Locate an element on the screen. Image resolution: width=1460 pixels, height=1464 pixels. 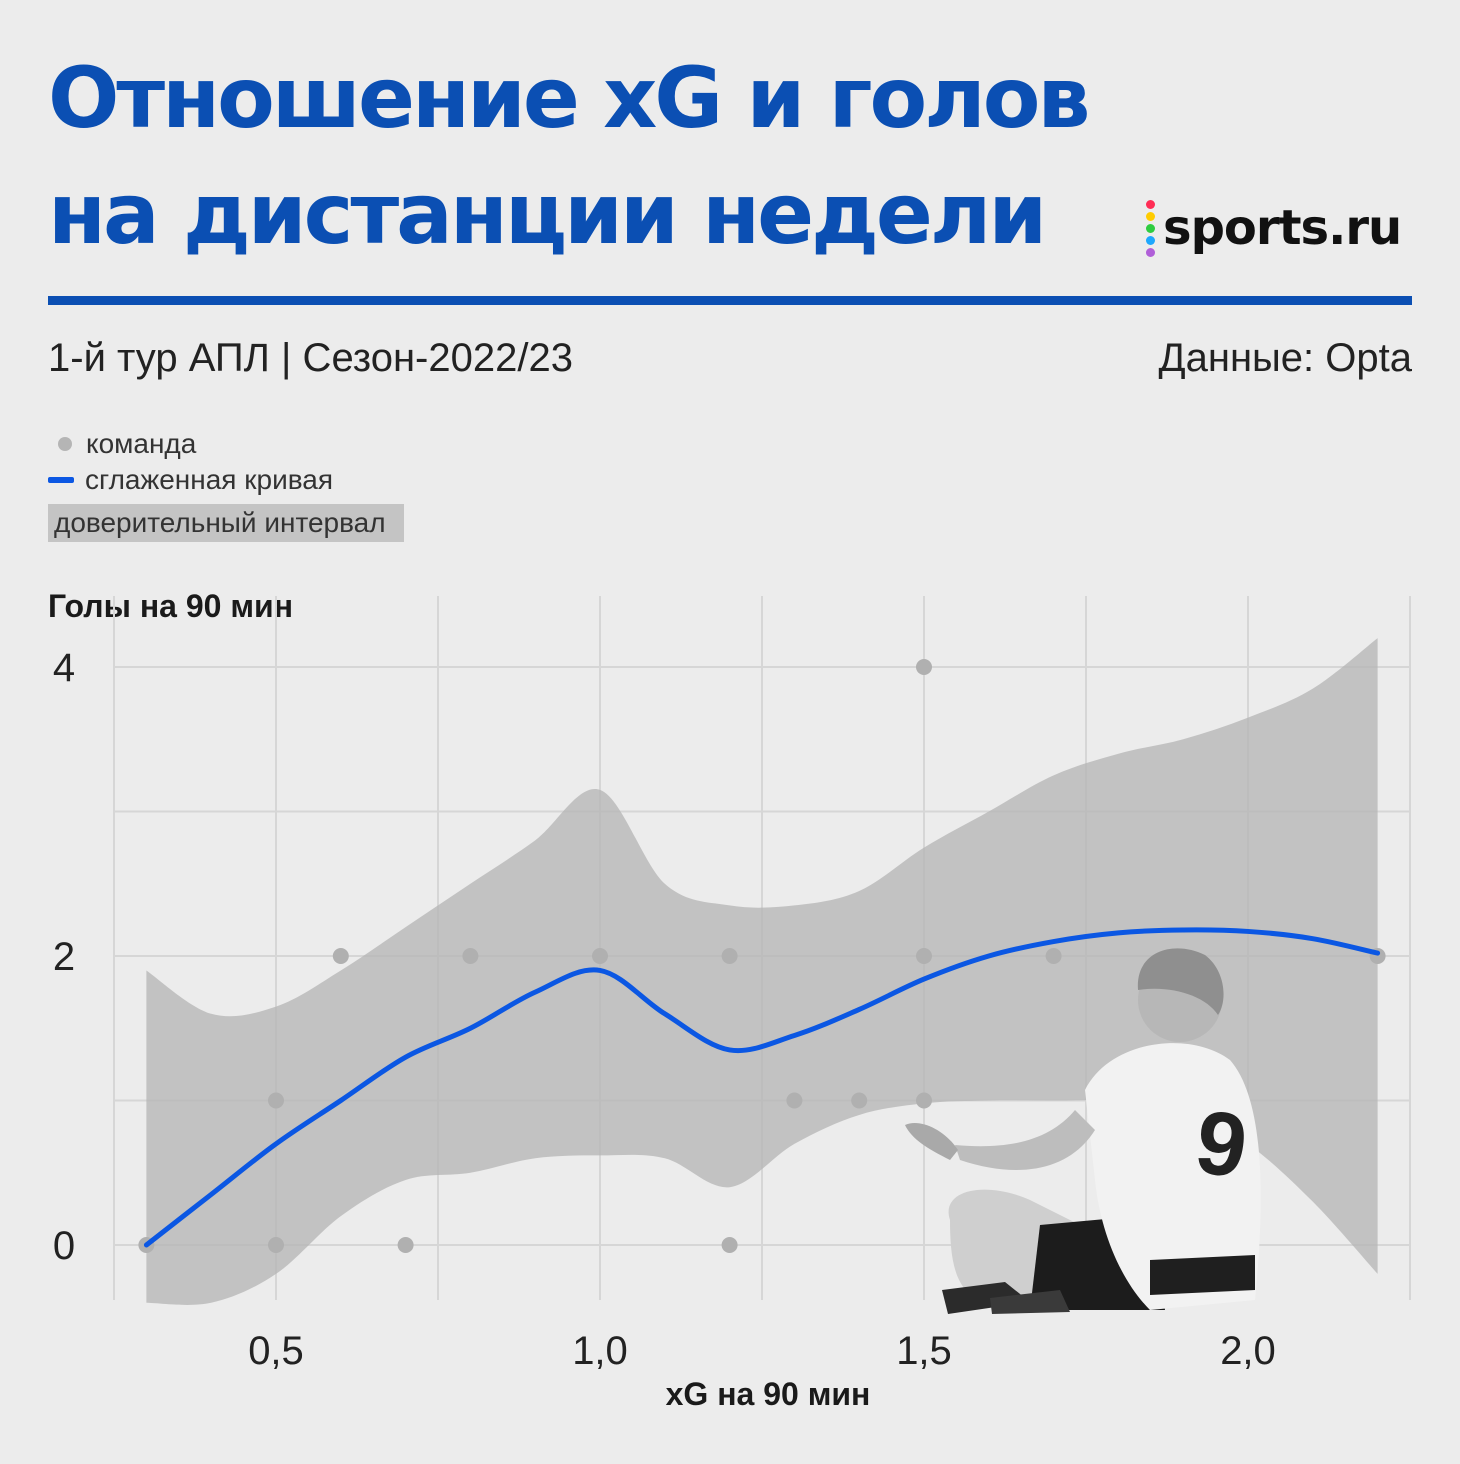
legend-item-band: доверительный интервал is located at coordinates (226, 523).